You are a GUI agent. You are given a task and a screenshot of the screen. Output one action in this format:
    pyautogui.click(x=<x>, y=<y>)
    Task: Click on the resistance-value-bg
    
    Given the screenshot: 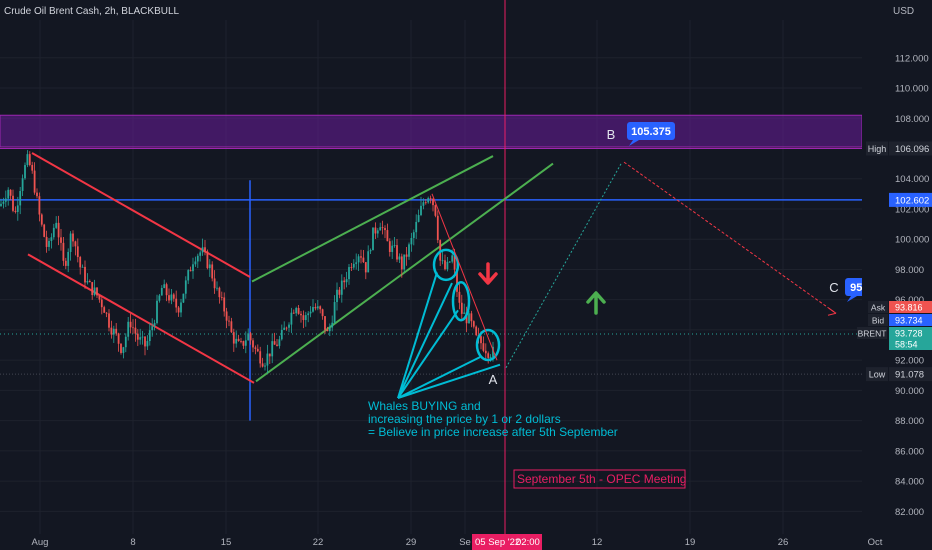 What is the action you would take?
    pyautogui.click(x=910, y=199)
    